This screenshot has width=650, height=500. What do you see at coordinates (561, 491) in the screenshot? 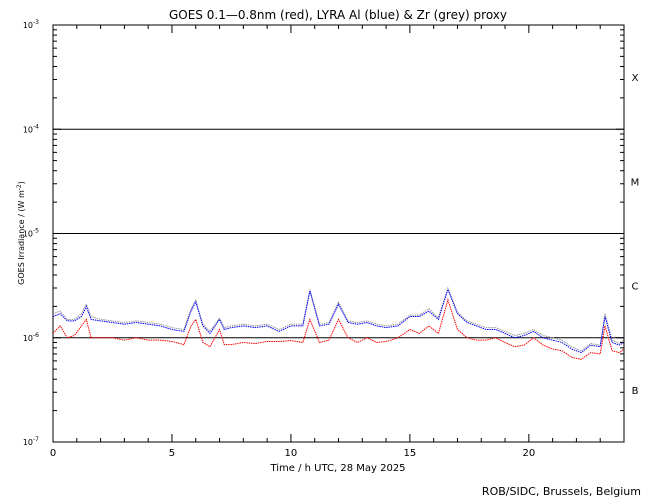
I see `credit-text: ROB/SIDC, Brussels, Belgium` at bounding box center [561, 491].